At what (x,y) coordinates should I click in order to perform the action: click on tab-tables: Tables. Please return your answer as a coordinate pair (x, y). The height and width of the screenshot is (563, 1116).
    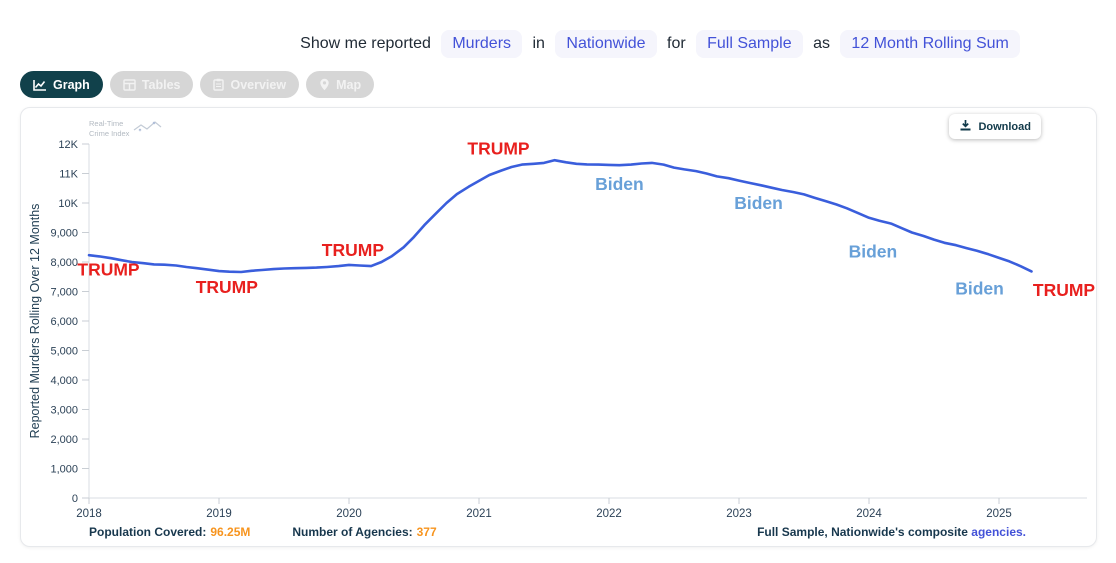
    Looking at the image, I should click on (151, 84).